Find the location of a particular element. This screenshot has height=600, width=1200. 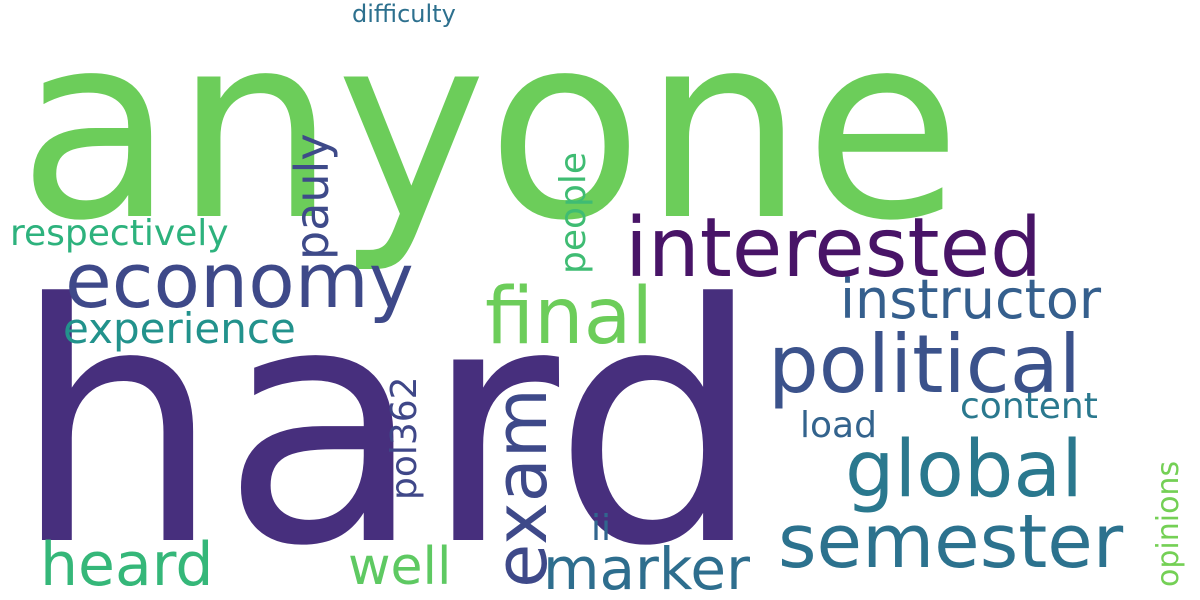

word-load: load is located at coordinates (838, 425).